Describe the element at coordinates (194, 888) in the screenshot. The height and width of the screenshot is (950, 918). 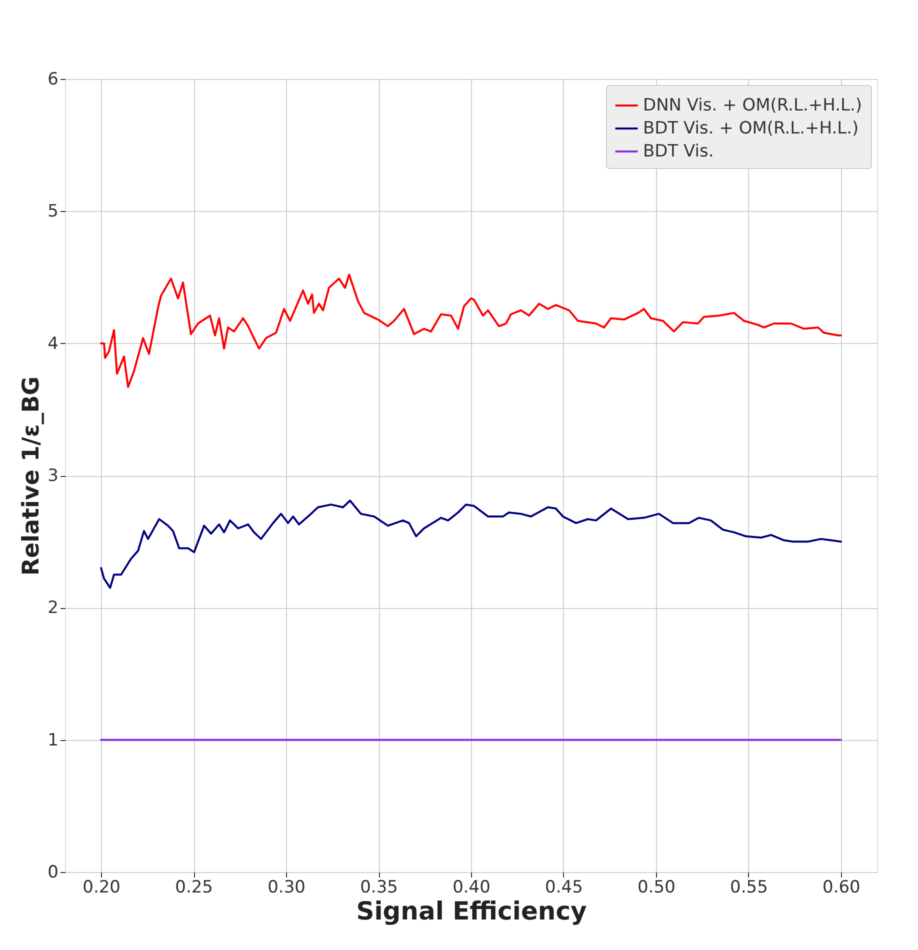
I see `x-tick-label: 0.25` at that location.